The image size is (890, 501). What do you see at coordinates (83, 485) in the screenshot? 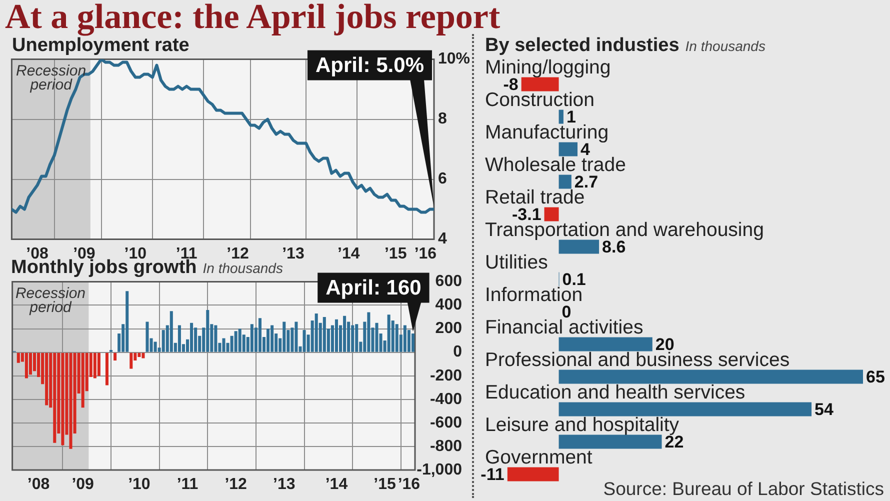
I see `x-tick-label: ’09` at bounding box center [83, 485].